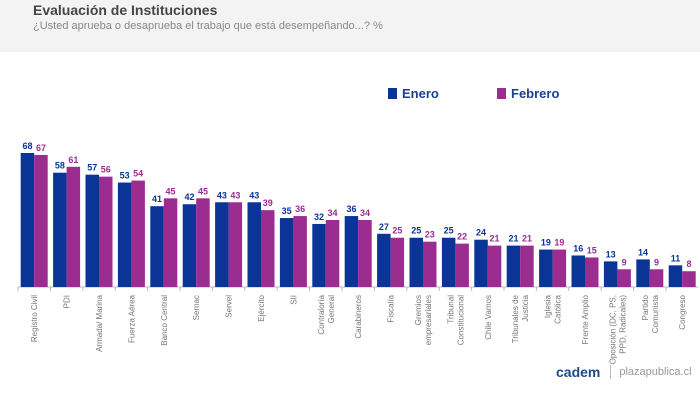 The image size is (700, 411). Describe the element at coordinates (261, 307) in the screenshot. I see `x-tick-label: Ejército` at that location.